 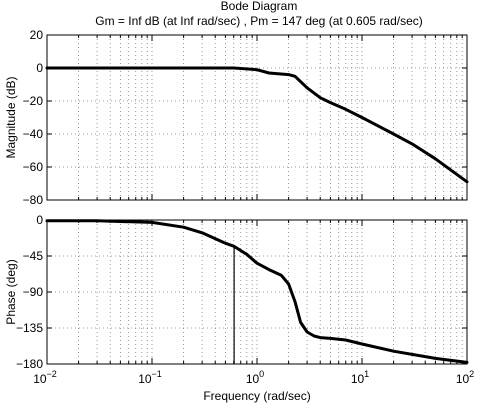 What do you see at coordinates (29, 328) in the screenshot?
I see `phase-y-tick-label: −135` at bounding box center [29, 328].